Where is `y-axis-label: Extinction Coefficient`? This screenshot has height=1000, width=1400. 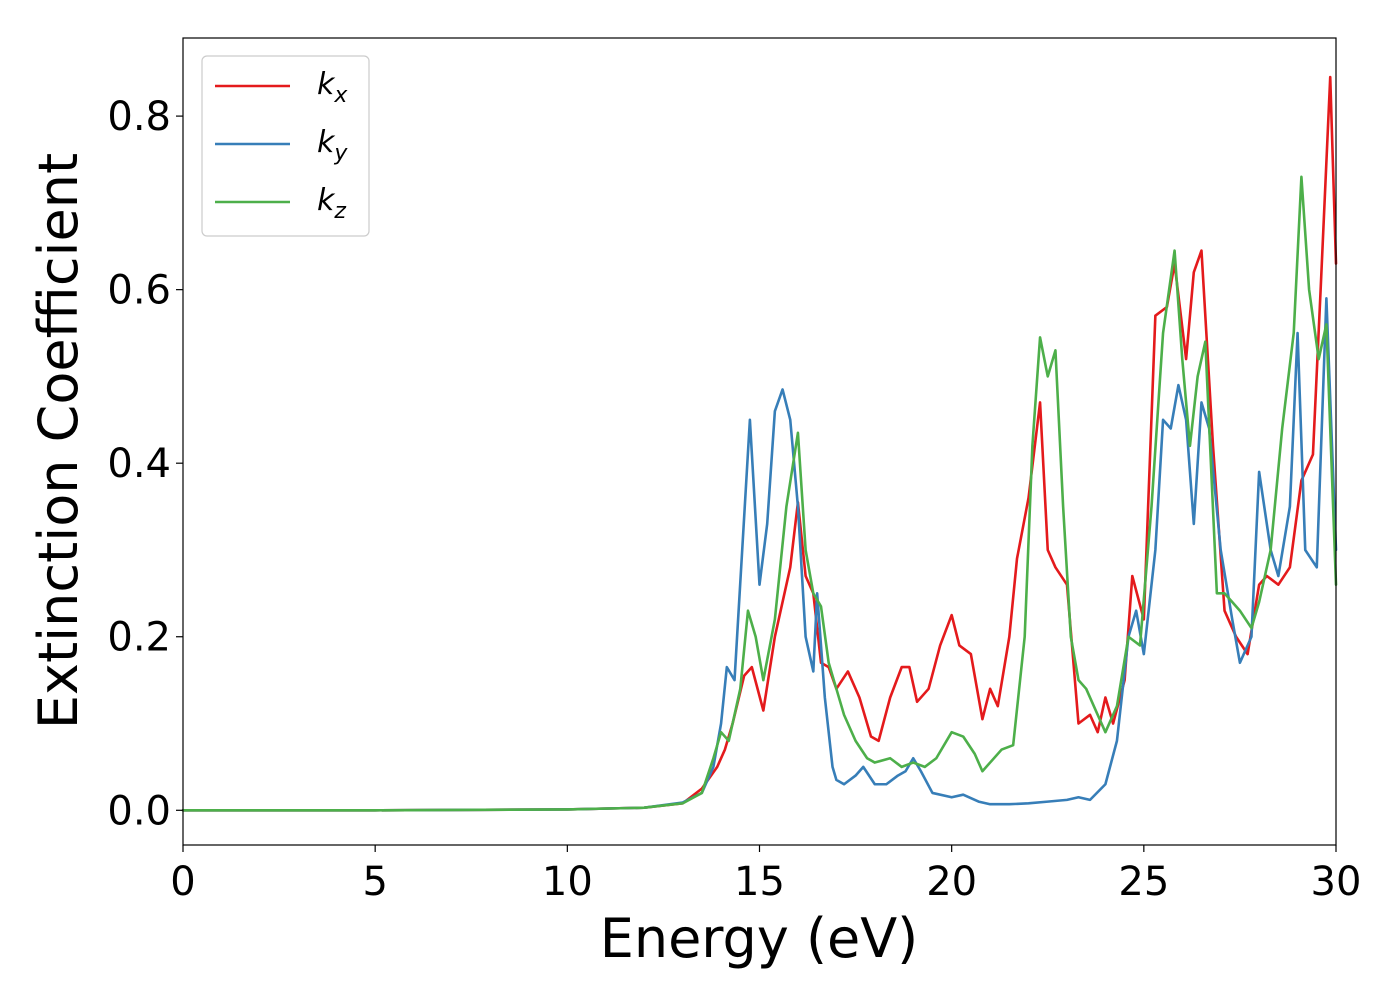 y-axis-label: Extinction Coefficient is located at coordinates (58, 441).